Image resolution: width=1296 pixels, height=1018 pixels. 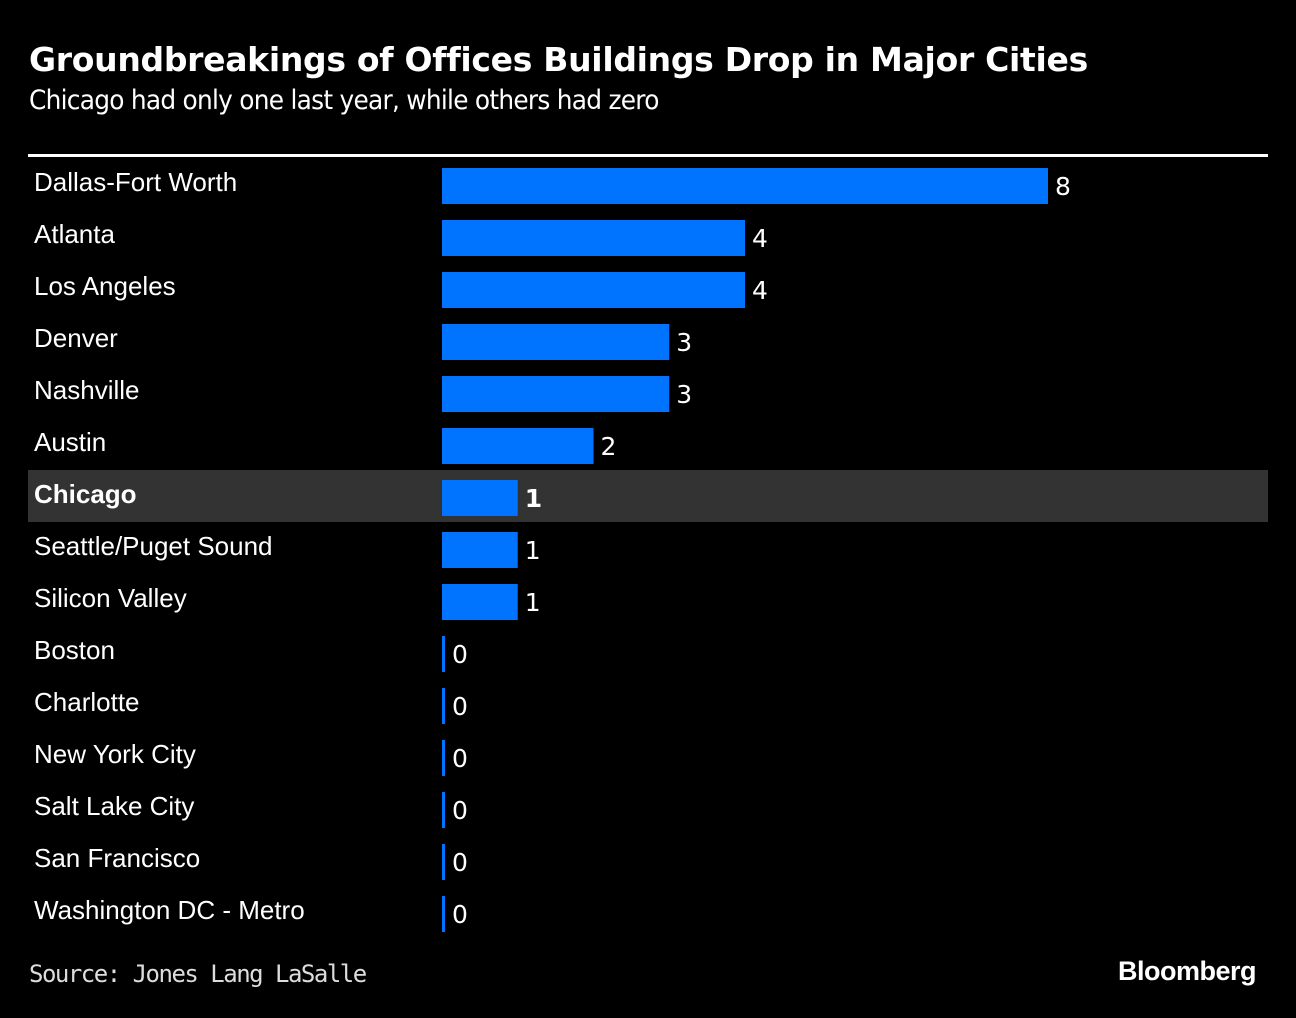 I want to click on category-label: Salt Lake City, so click(x=114, y=806).